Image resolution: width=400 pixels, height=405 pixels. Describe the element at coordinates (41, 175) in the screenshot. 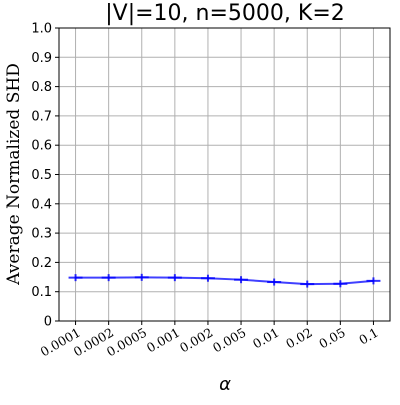

I see `y-tick-label: 0.5` at that location.